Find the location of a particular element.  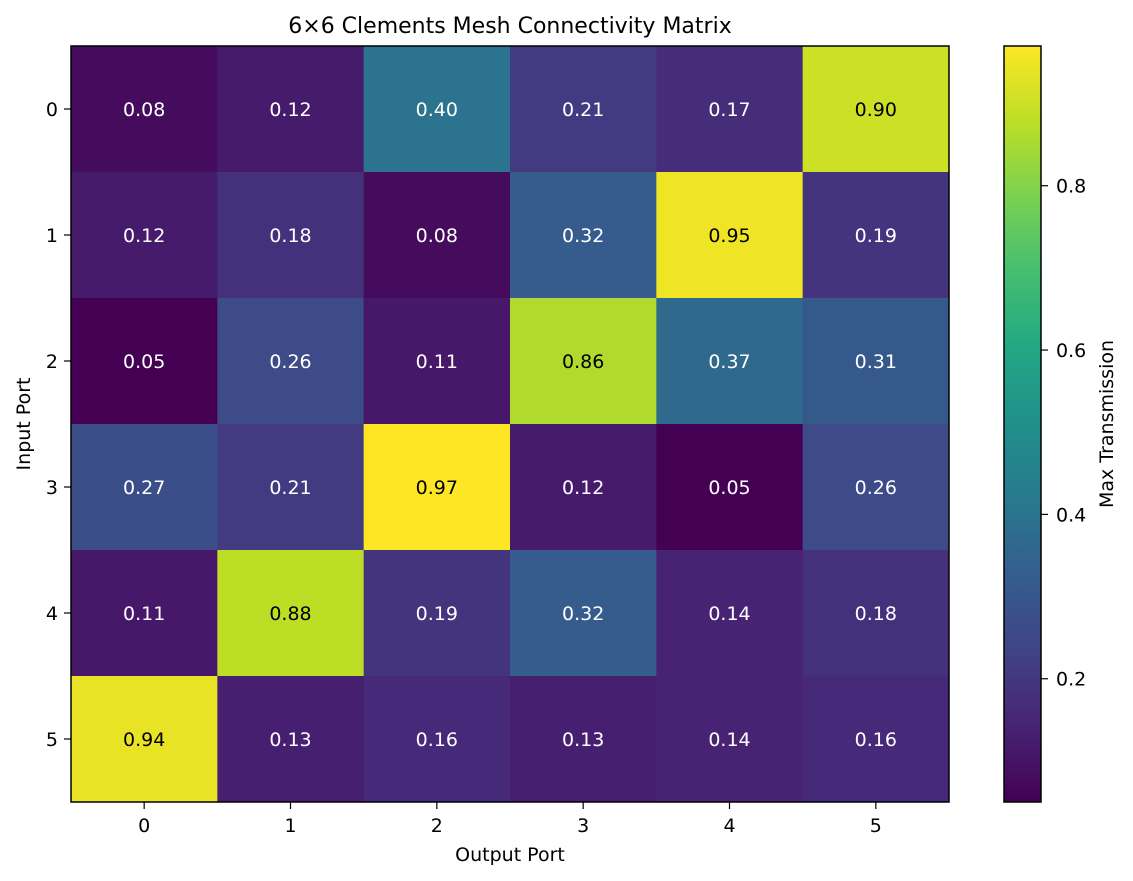

x-tick-label: 2 is located at coordinates (437, 826).